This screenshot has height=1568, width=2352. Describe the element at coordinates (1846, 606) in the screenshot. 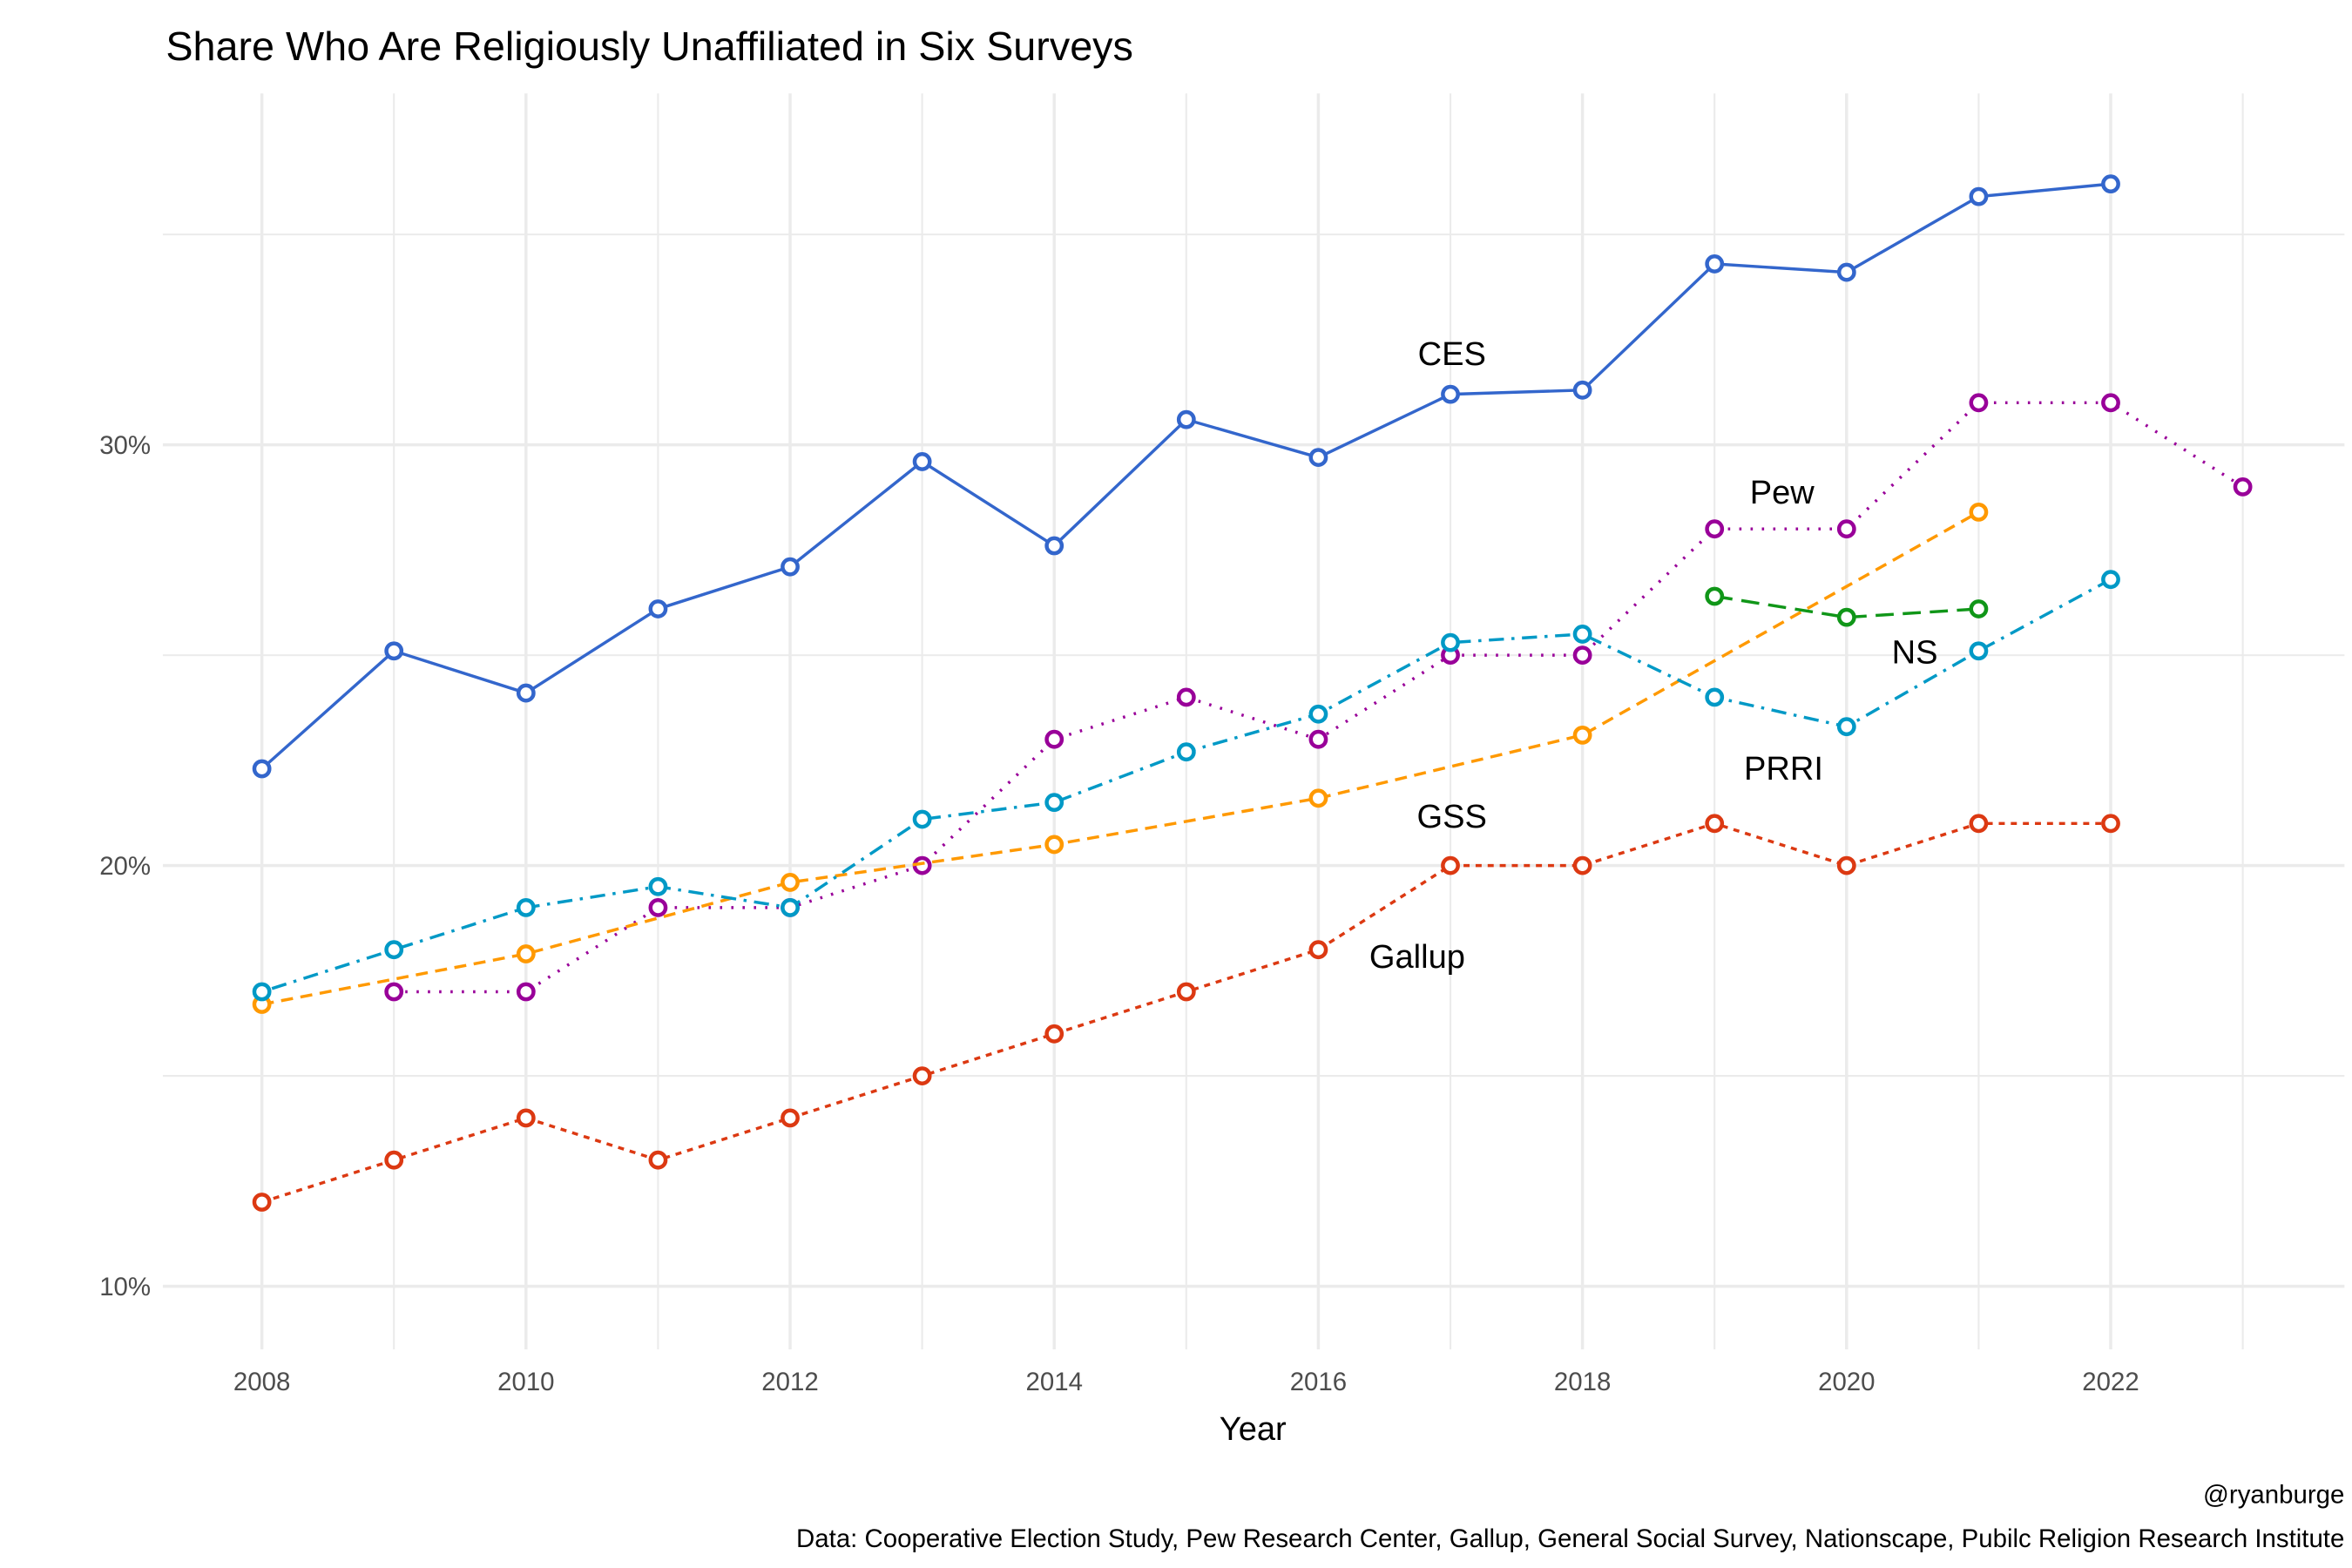

I see `series-line-ns` at that location.